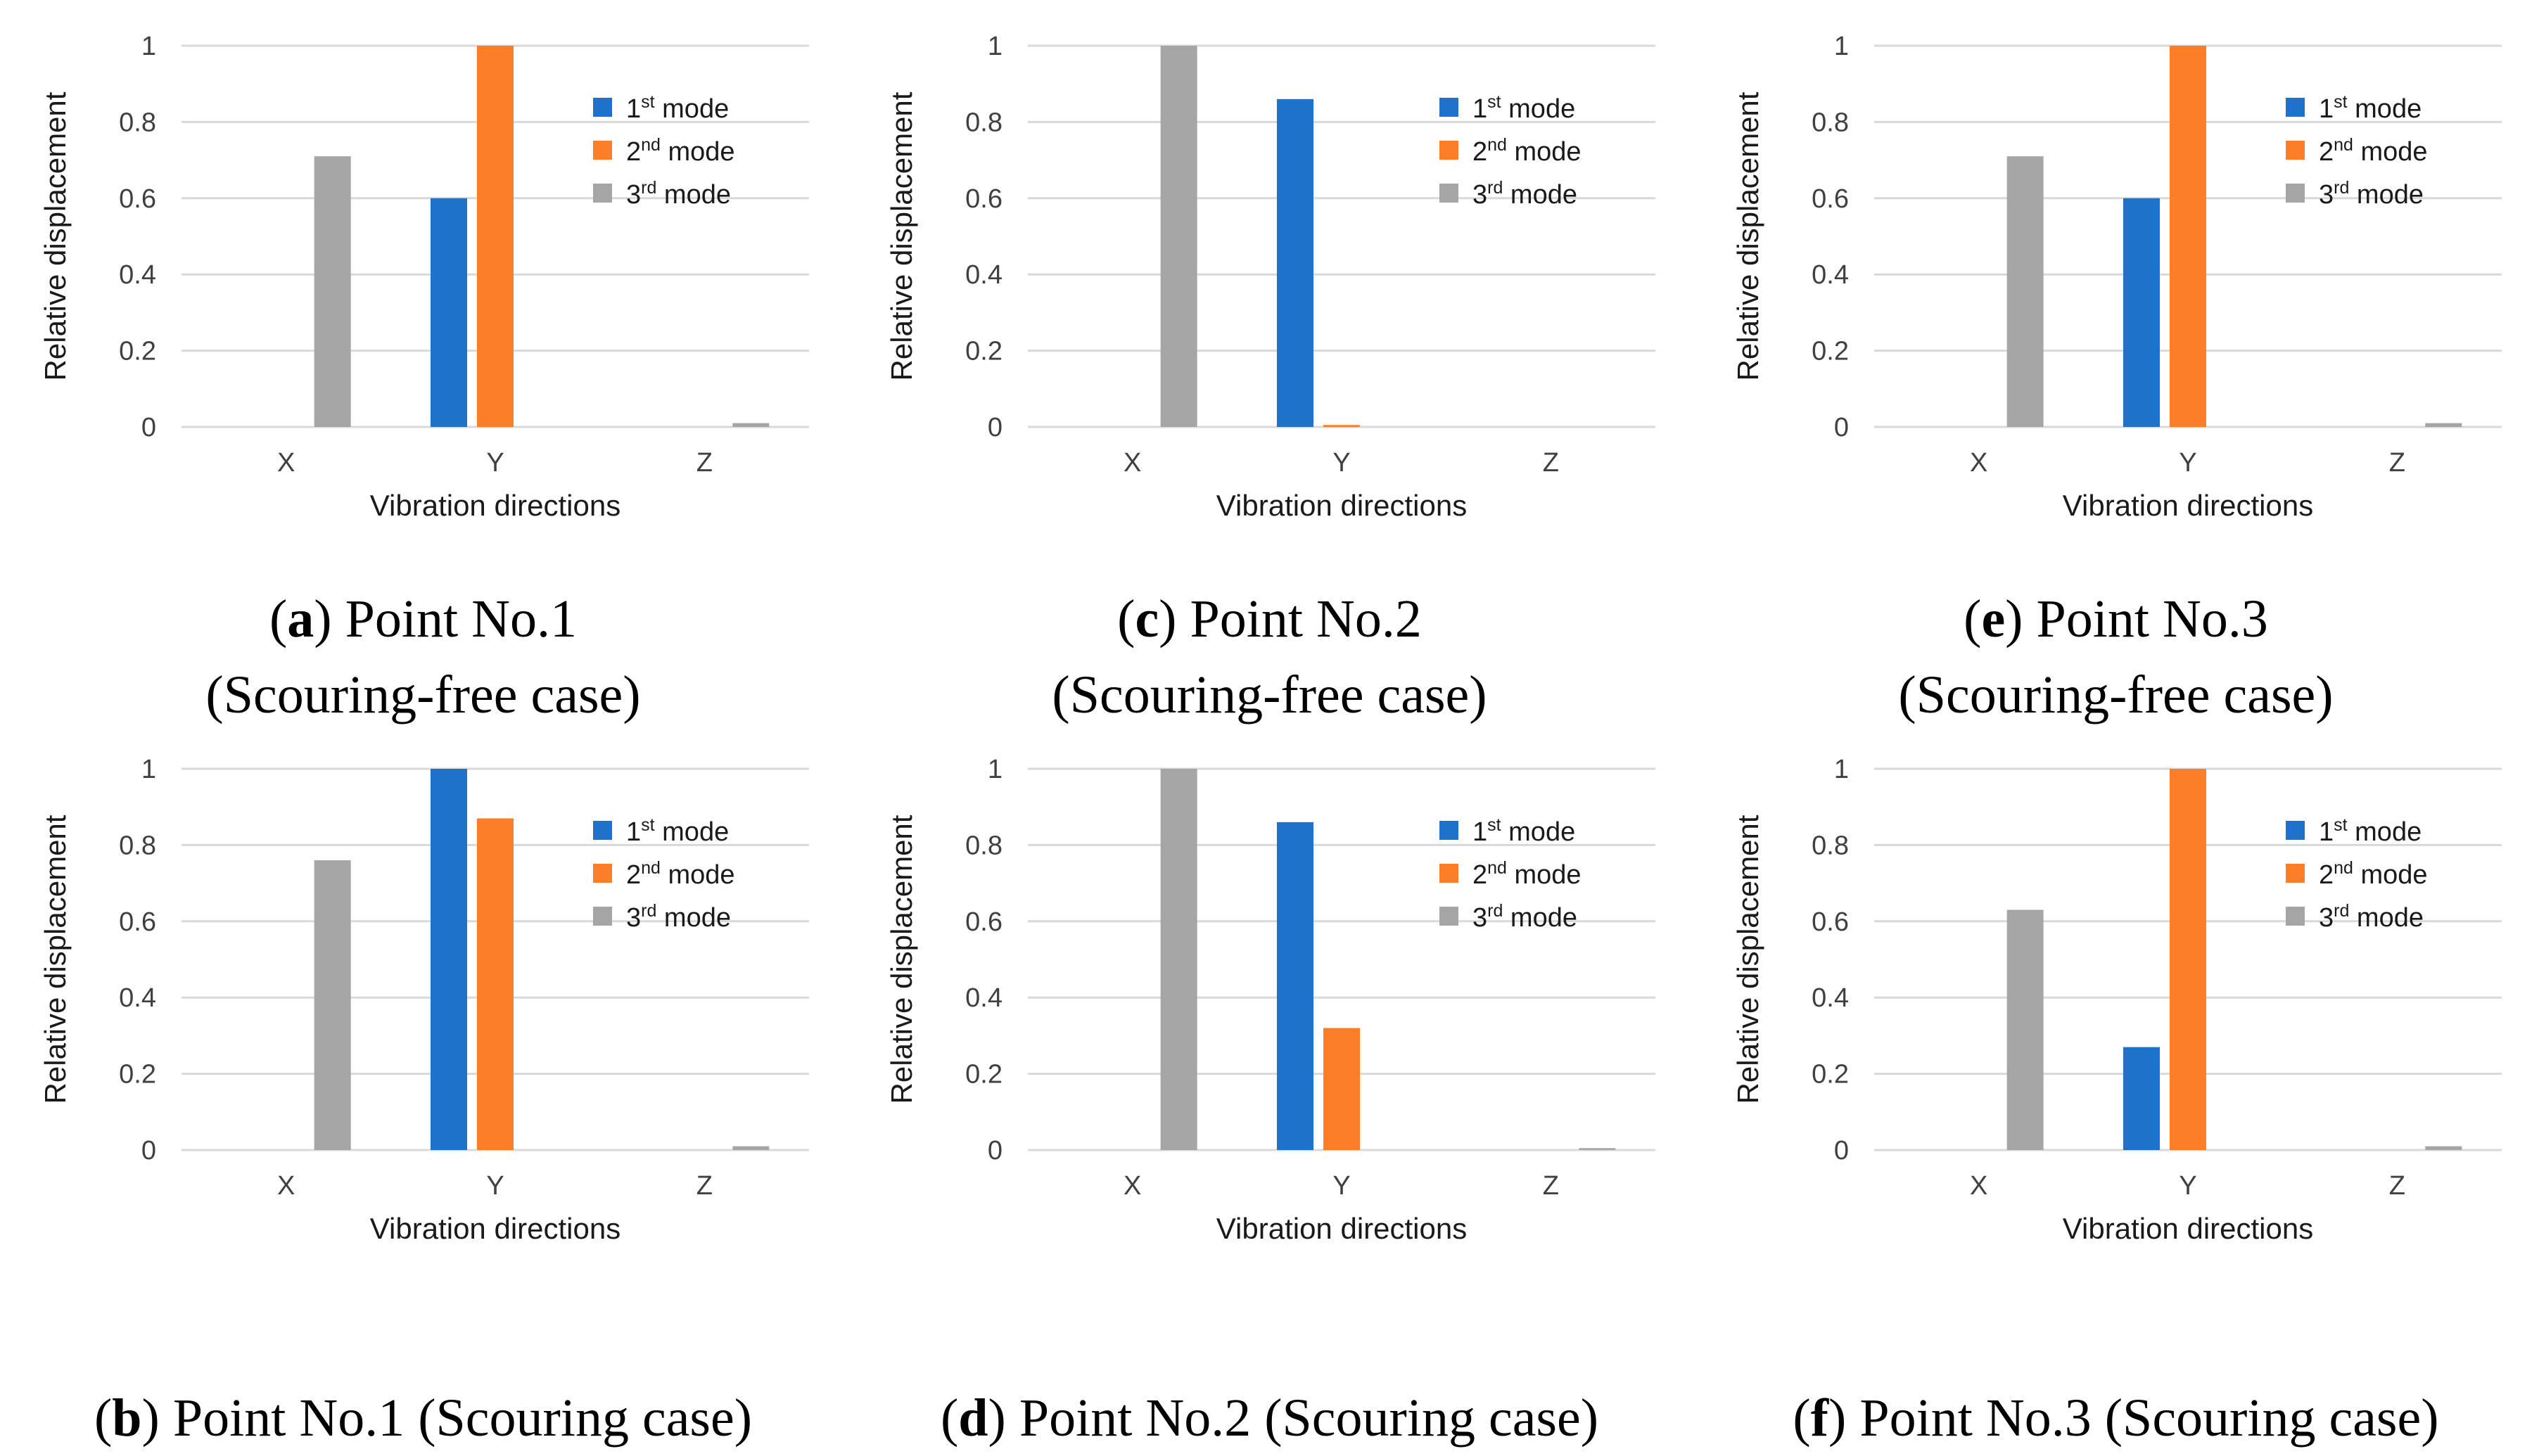  I want to click on caption-line-1: (e) Point No.3, so click(2116, 619).